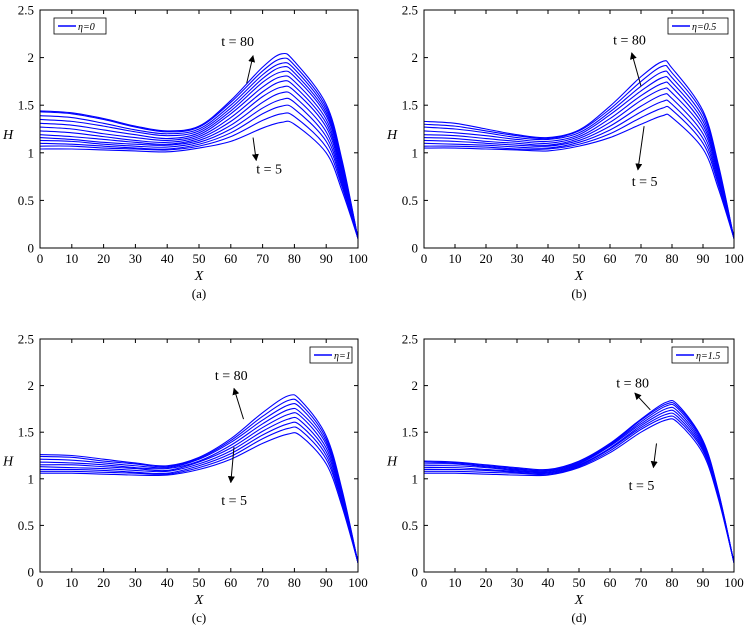 The image size is (746, 637). Describe the element at coordinates (415, 572) in the screenshot. I see `y-tick-label: 0` at that location.